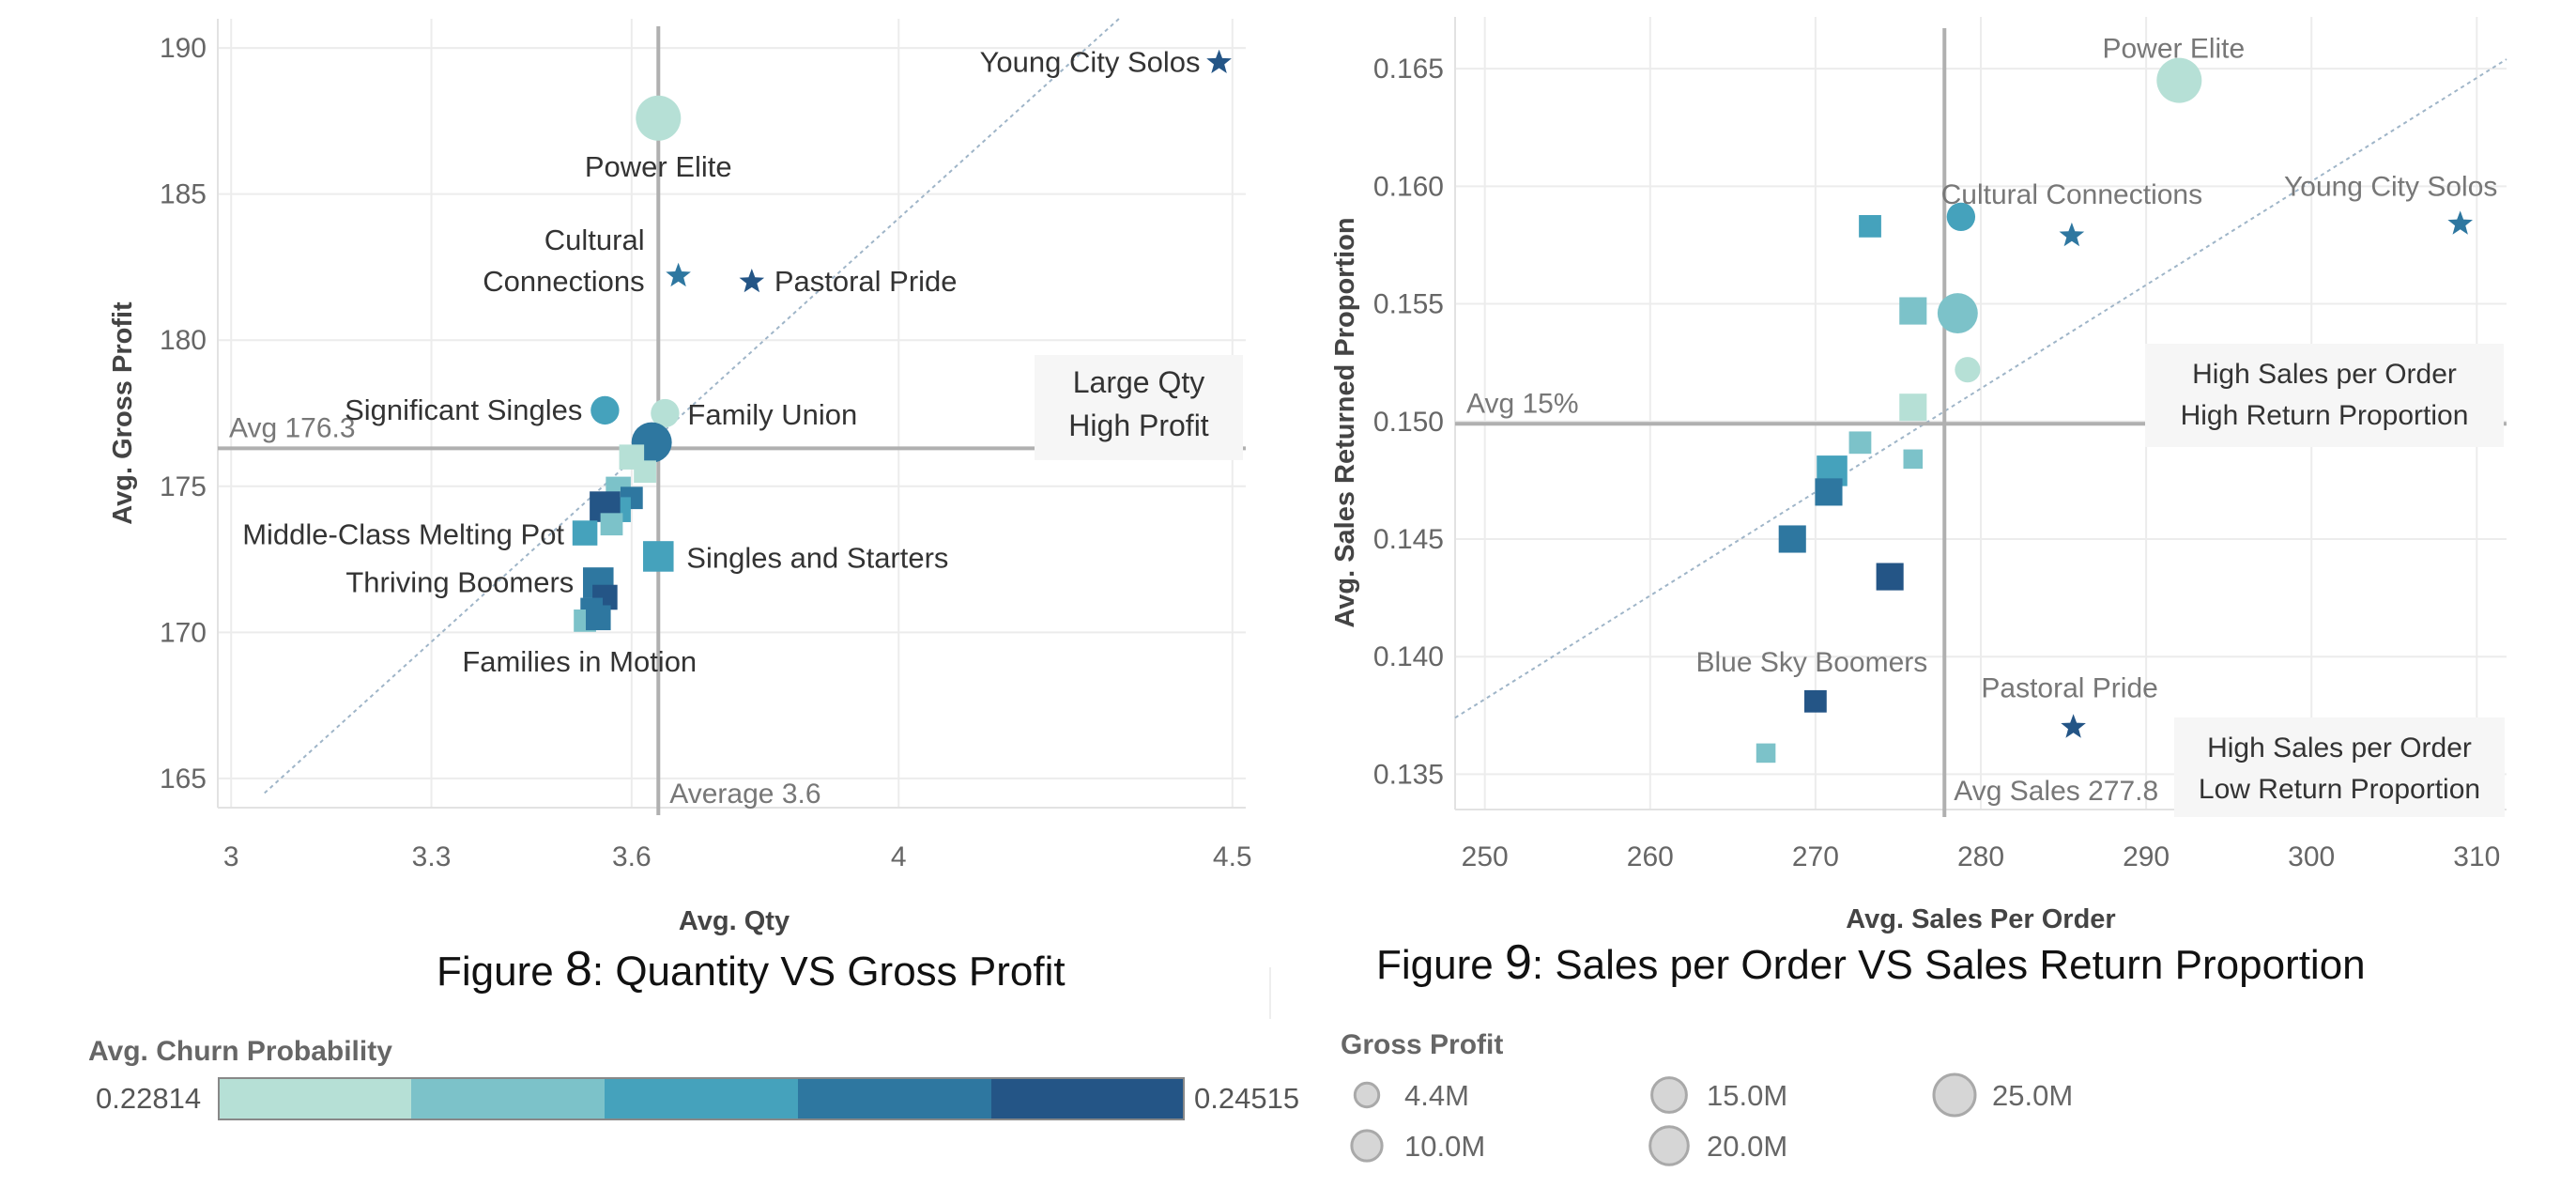 The height and width of the screenshot is (1188, 2576). I want to click on churn-legend-title: Avg. Churn Probability, so click(240, 1051).